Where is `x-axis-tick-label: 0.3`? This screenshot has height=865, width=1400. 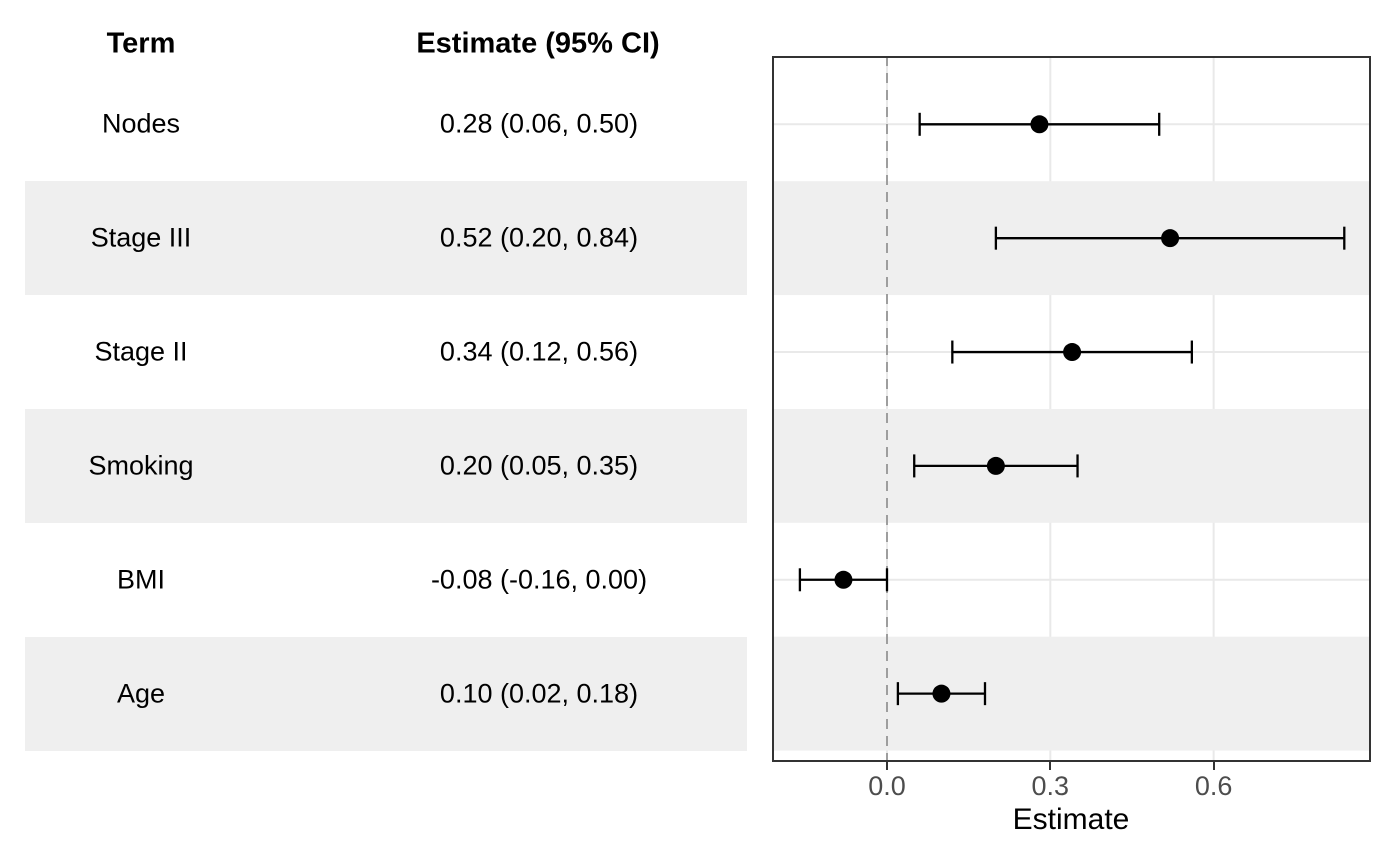 x-axis-tick-label: 0.3 is located at coordinates (1050, 786).